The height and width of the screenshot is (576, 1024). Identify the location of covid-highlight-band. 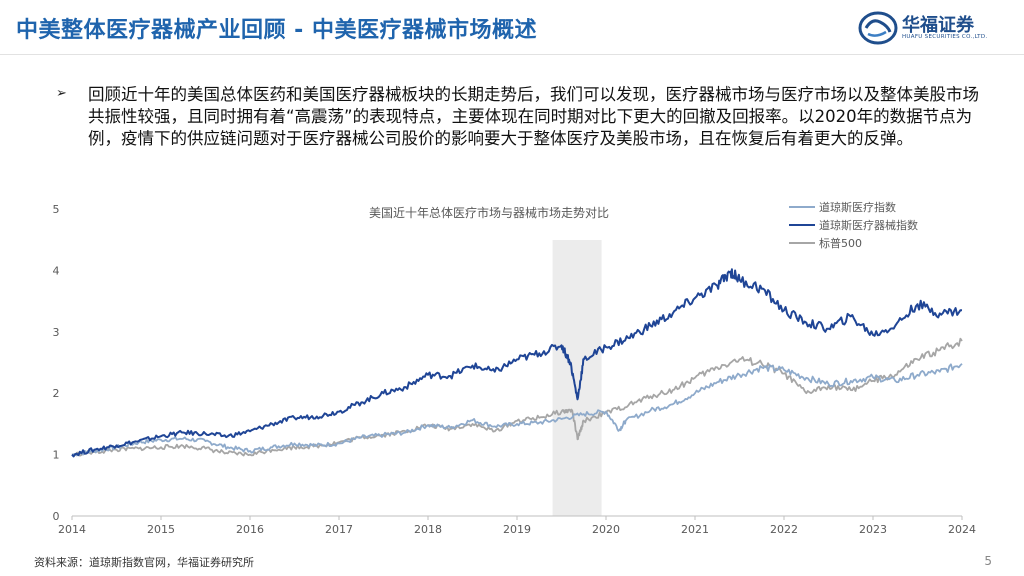
(577, 378).